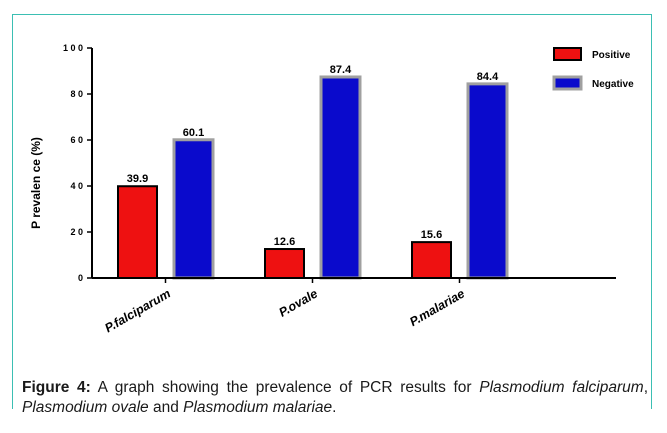  Describe the element at coordinates (85, 407) in the screenshot. I see `caption-species-2: Plasmodium ovale` at that location.